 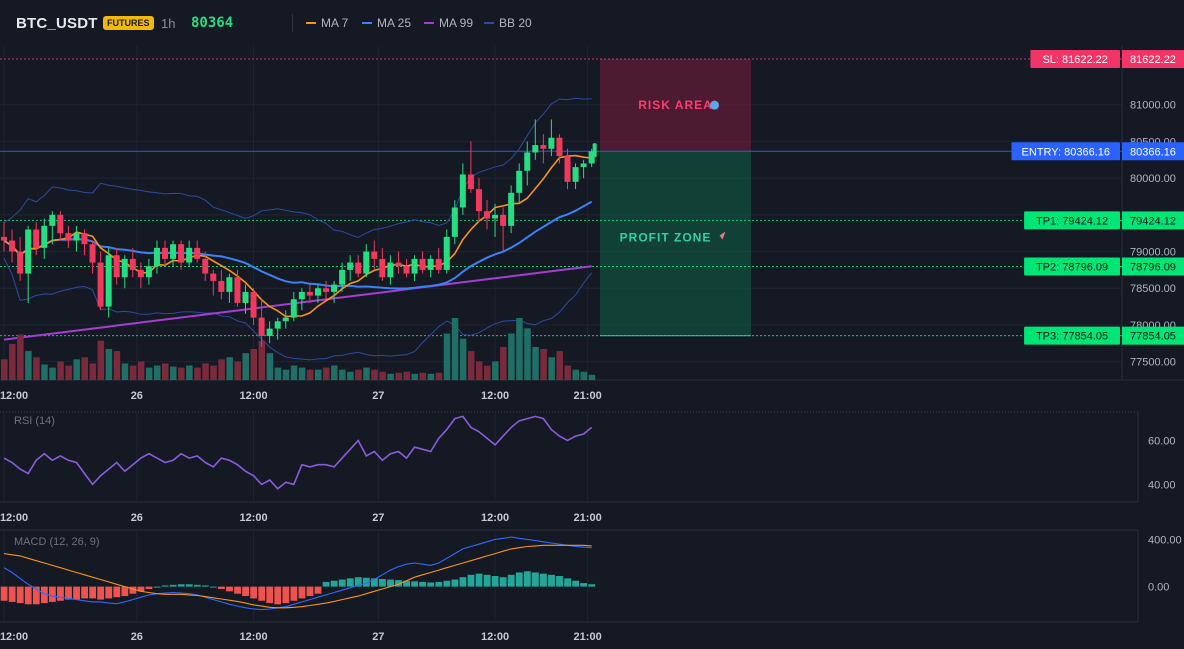 What do you see at coordinates (675, 105) in the screenshot?
I see `risk-zone` at bounding box center [675, 105].